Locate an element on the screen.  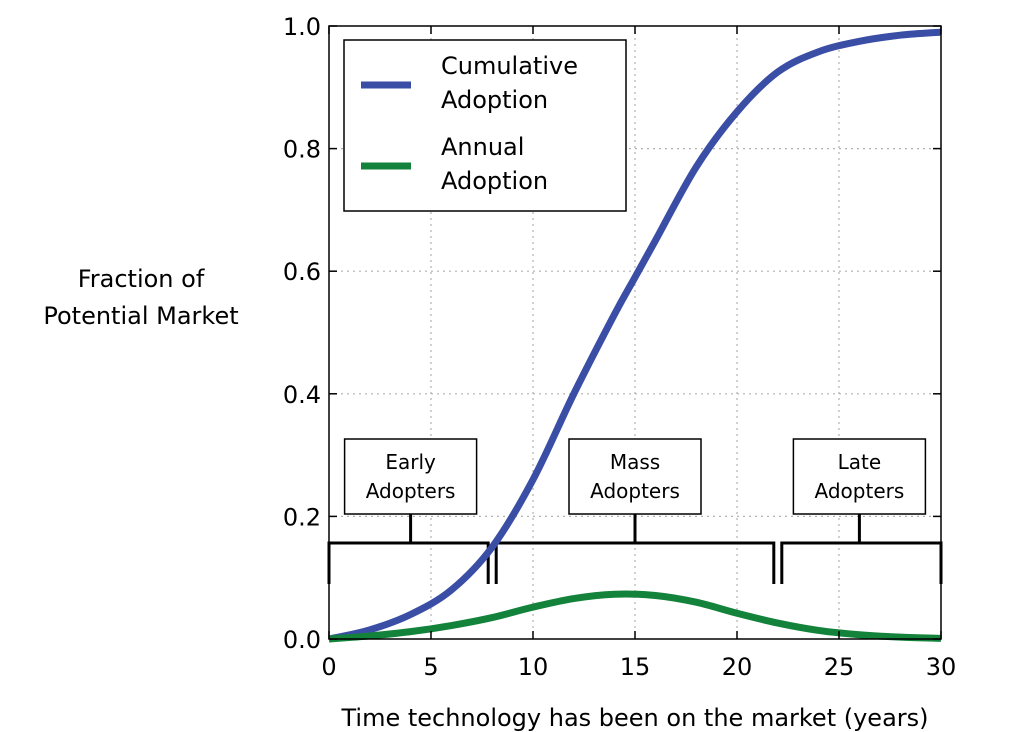
phase-2: Late Adopters is located at coordinates (861, 511).